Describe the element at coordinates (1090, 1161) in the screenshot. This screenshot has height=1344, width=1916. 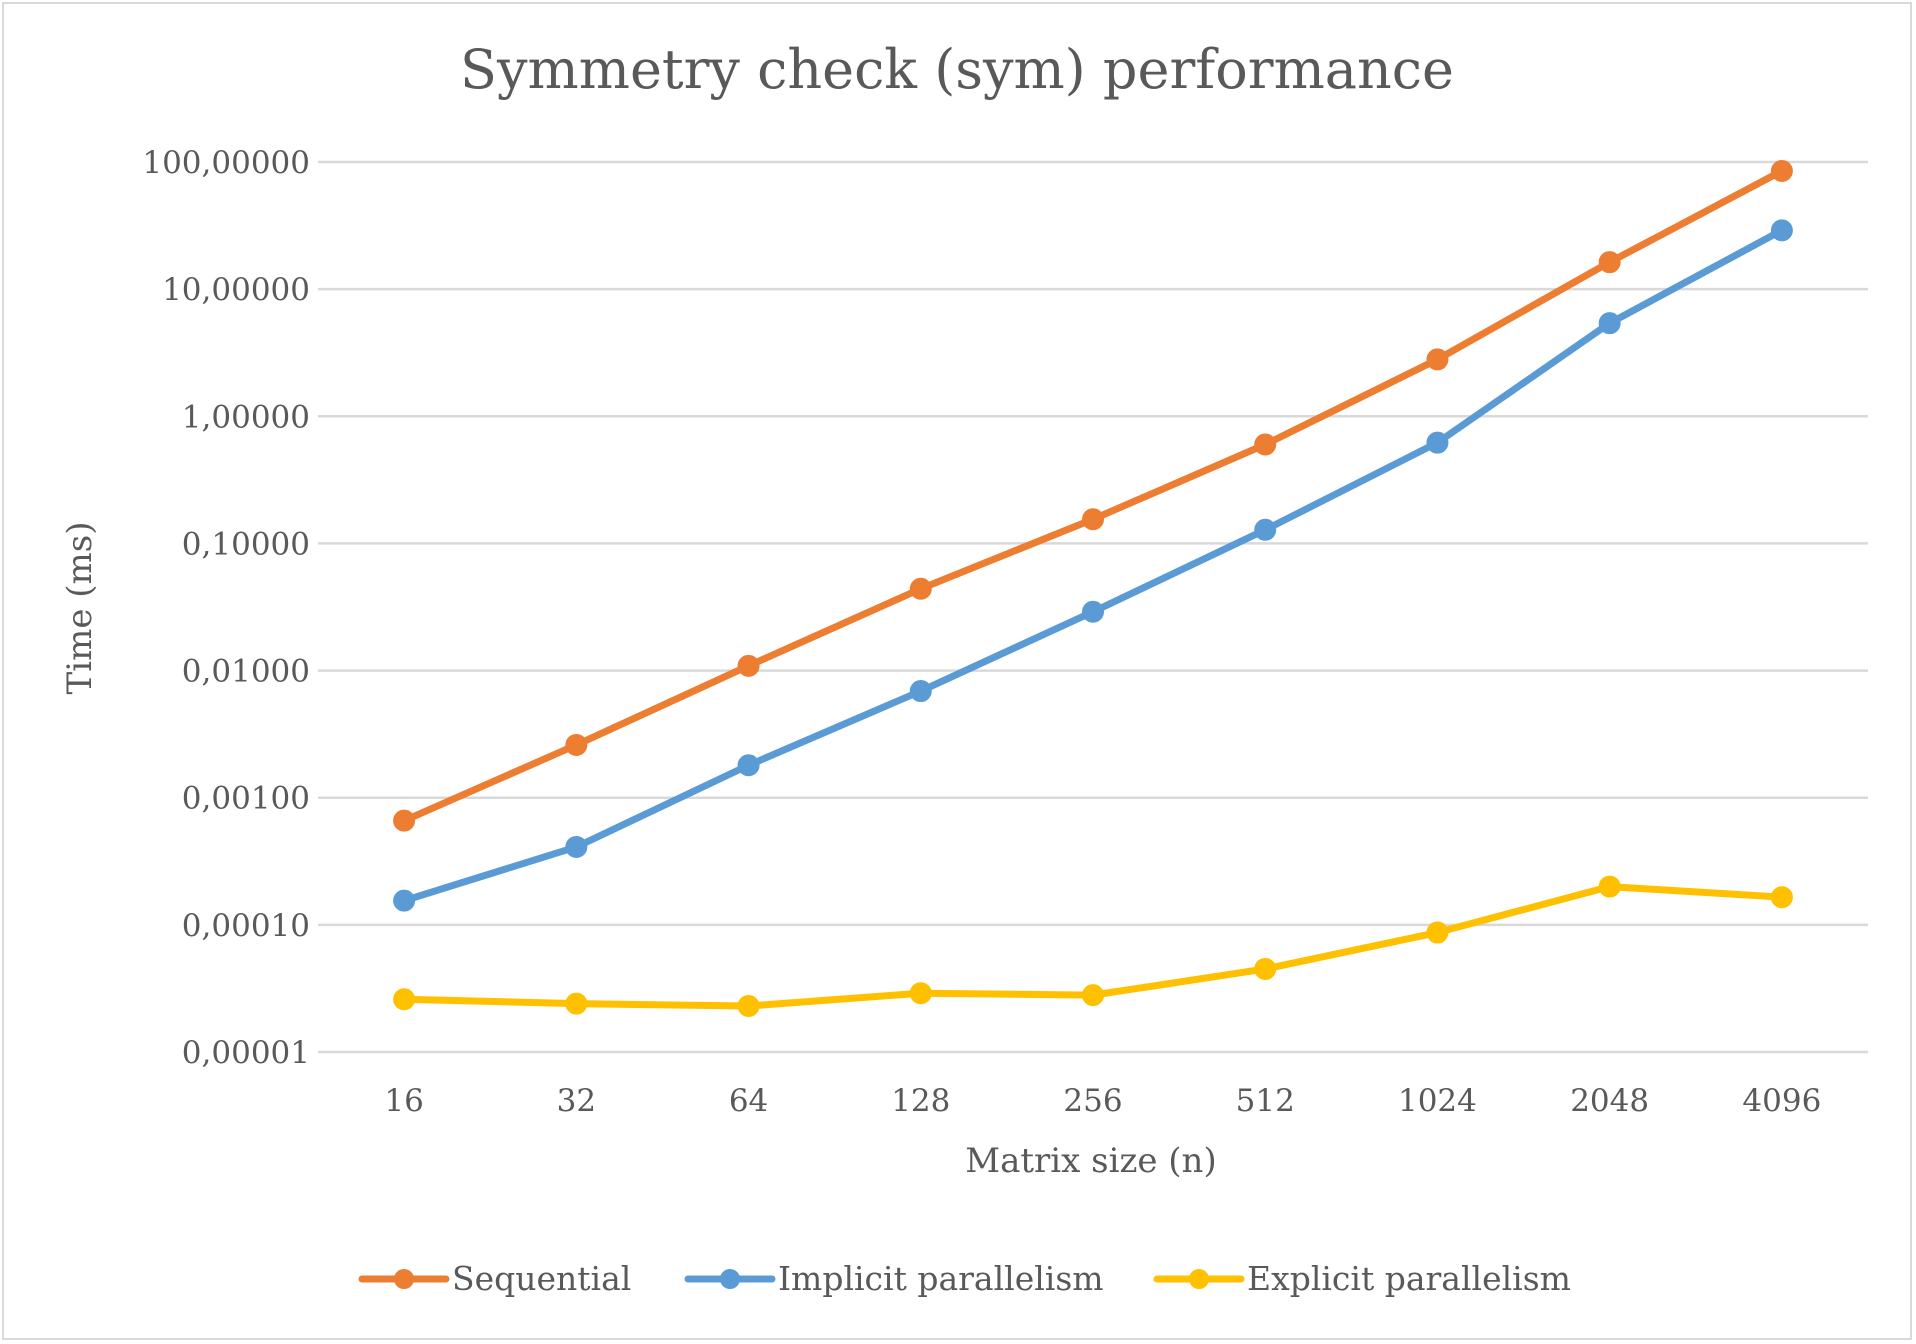
I see `x-axis-title: Matrix size (n)` at that location.